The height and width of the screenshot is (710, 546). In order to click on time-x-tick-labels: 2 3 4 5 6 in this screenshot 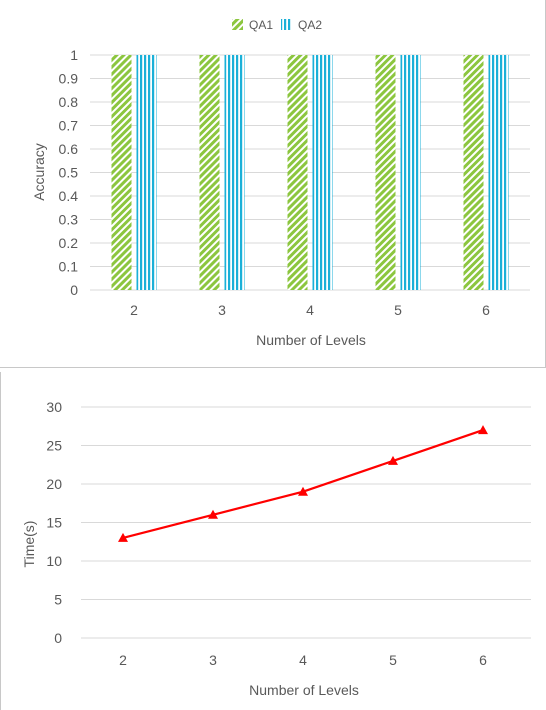, I will do `click(303, 660)`.